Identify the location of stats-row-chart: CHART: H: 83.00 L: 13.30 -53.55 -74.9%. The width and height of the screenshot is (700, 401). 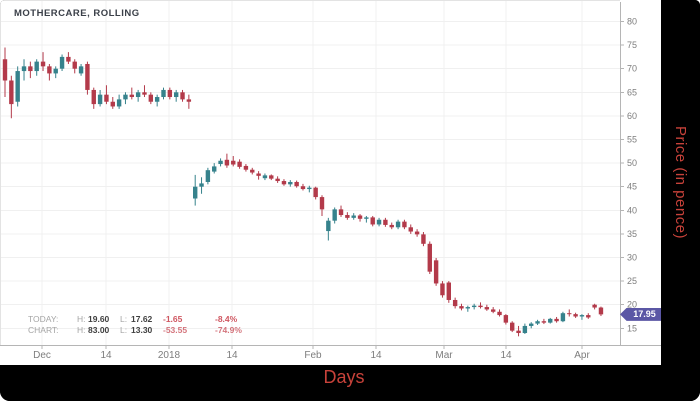
(135, 330).